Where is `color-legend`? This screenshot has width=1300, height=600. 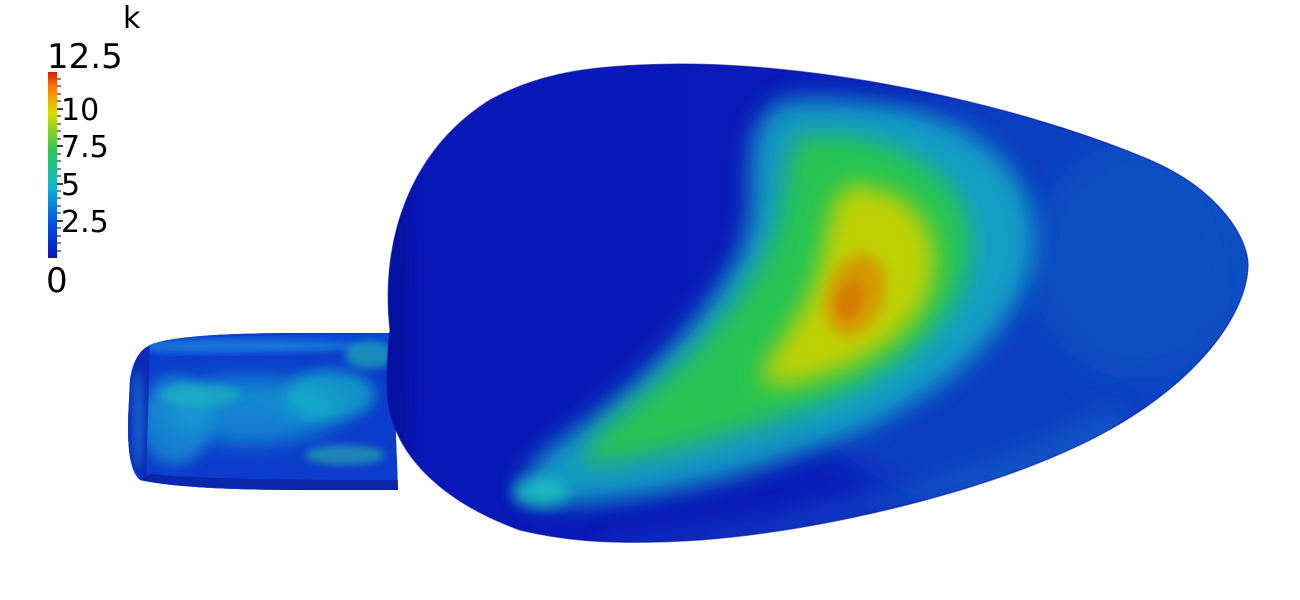
color-legend is located at coordinates (55, 165).